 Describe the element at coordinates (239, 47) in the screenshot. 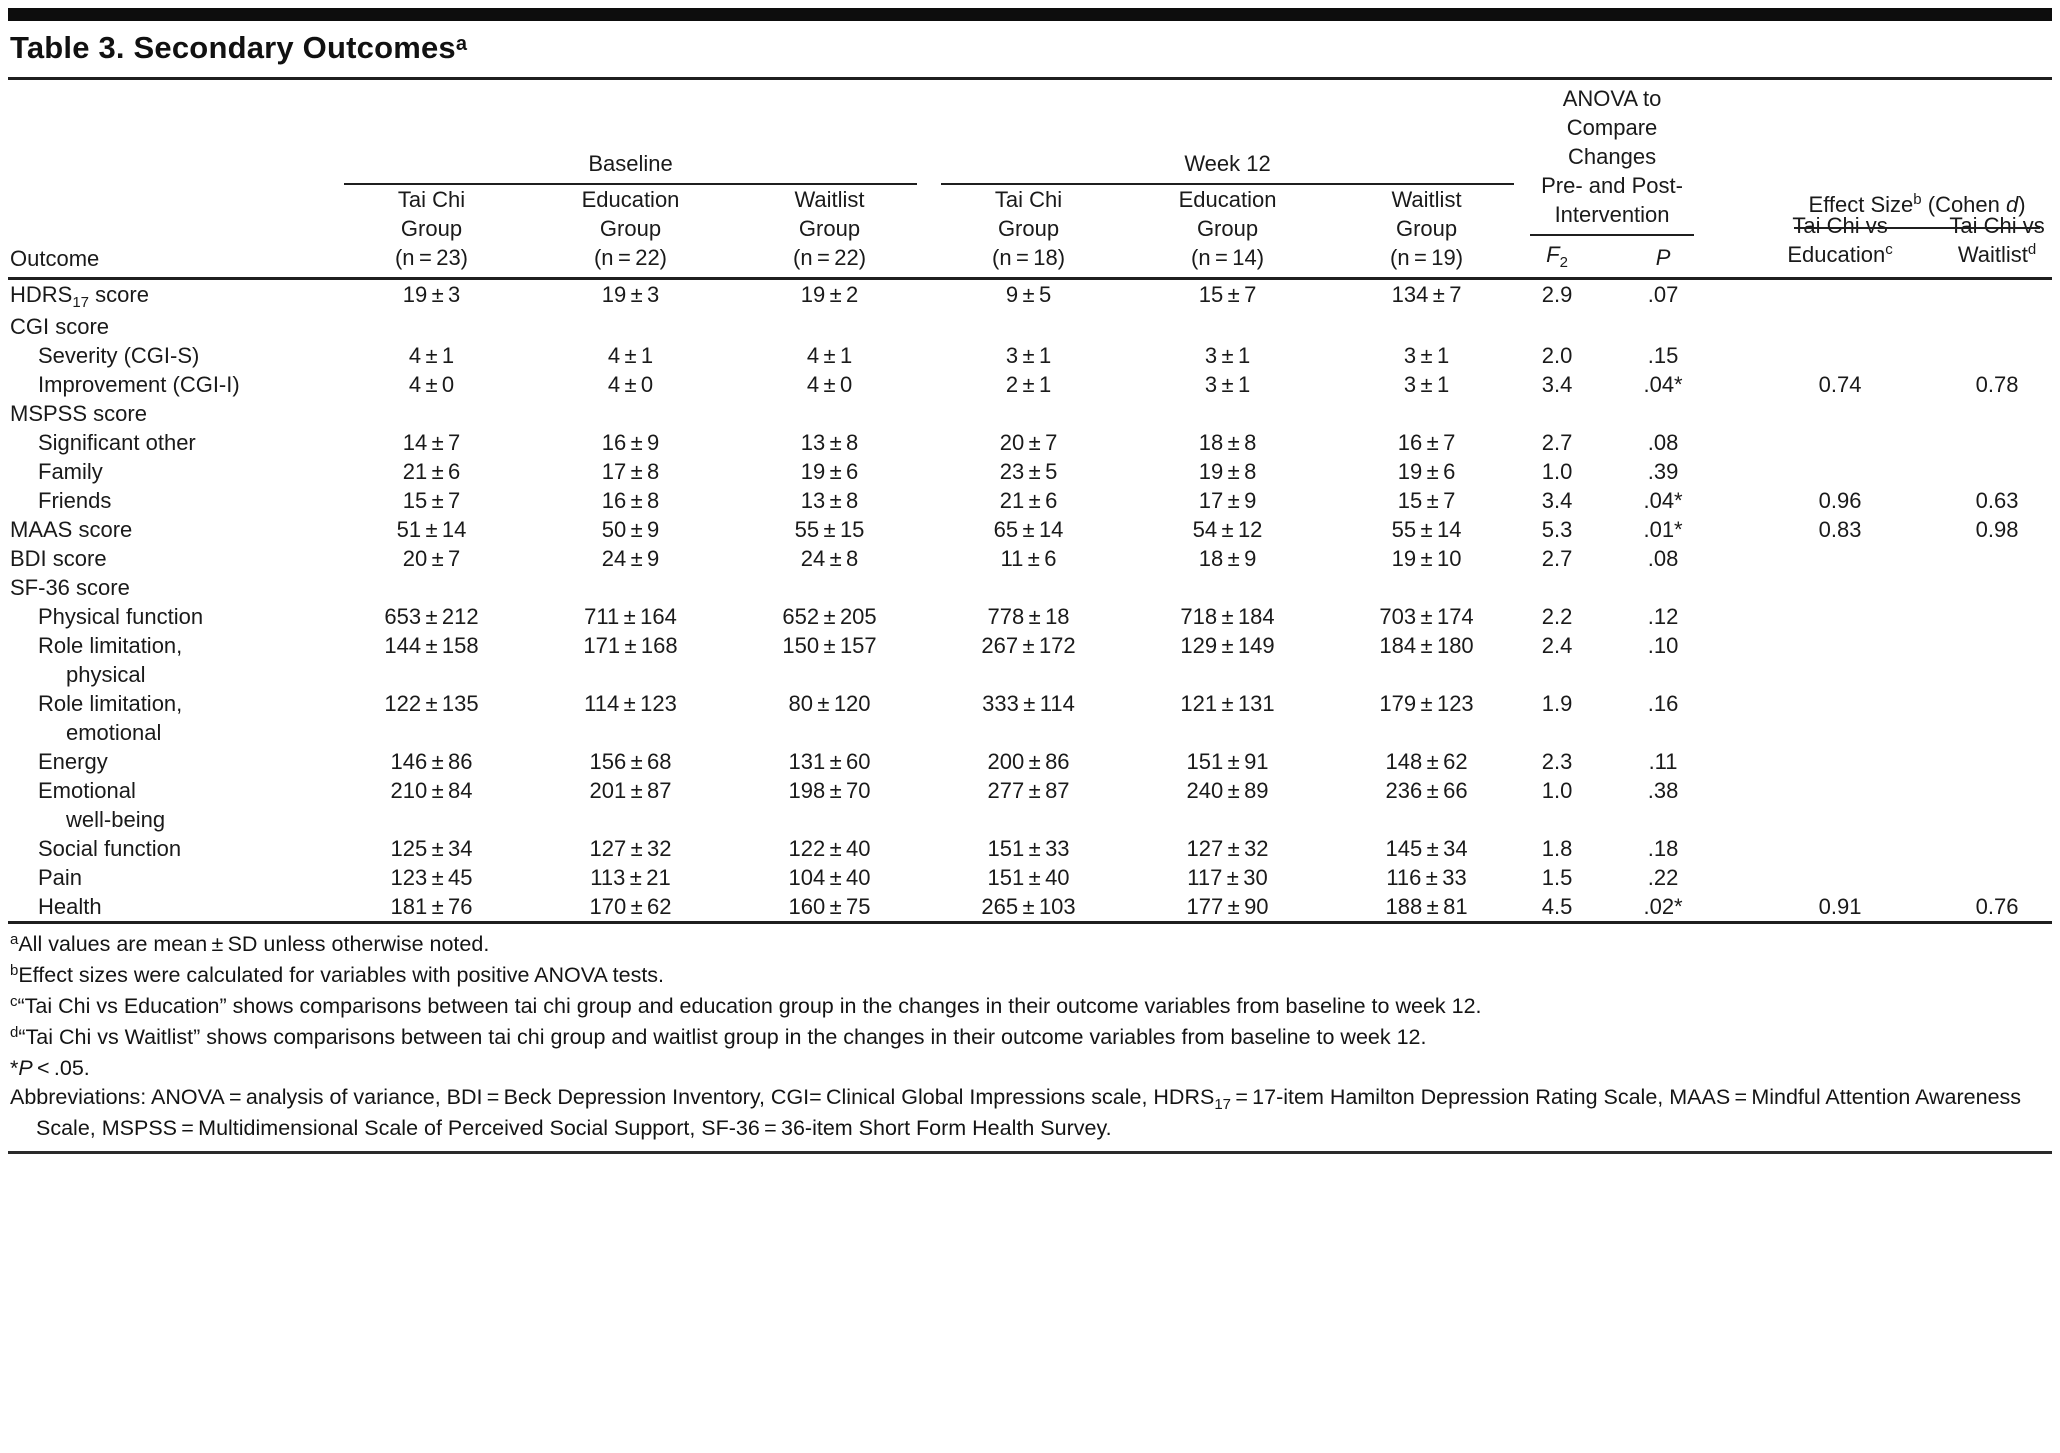

I see `table-title: Table 3. Secondary Outcomesa` at that location.